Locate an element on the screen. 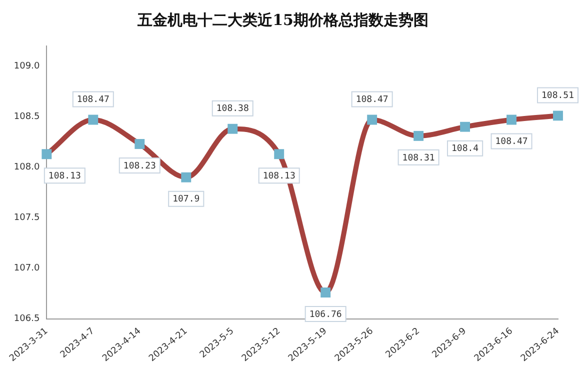 Image resolution: width=588 pixels, height=375 pixels. y-tick-label: 109.0 is located at coordinates (27, 67).